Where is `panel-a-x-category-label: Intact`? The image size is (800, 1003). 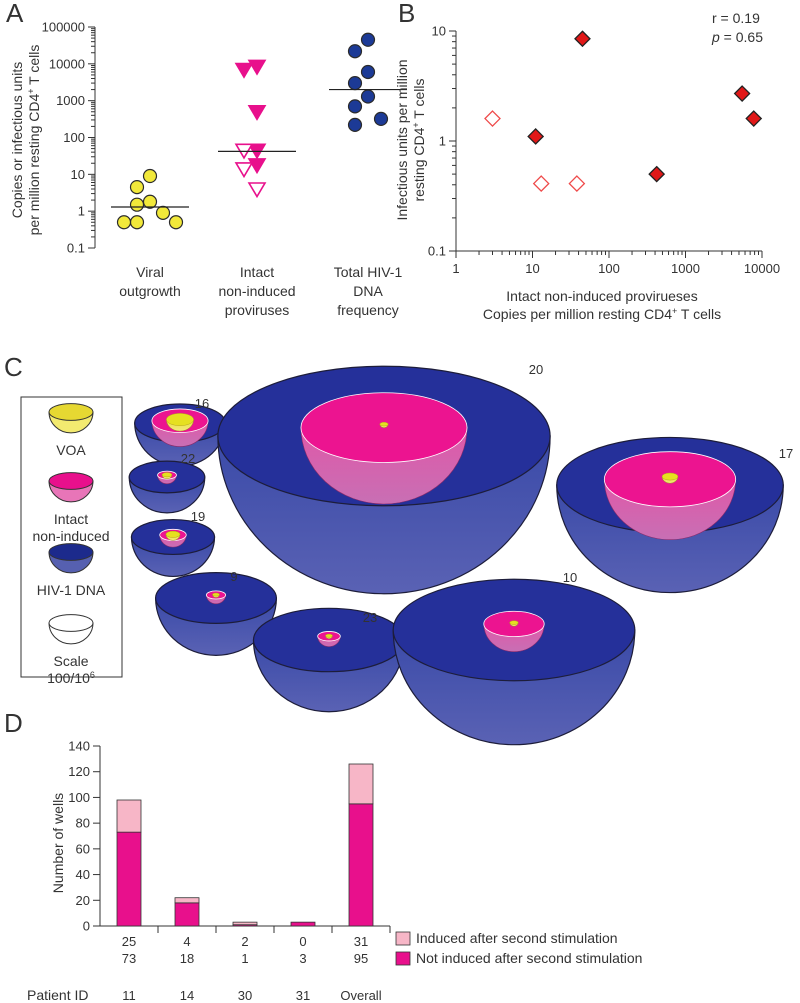
panel-a-x-category-label: Intact is located at coordinates (257, 272).